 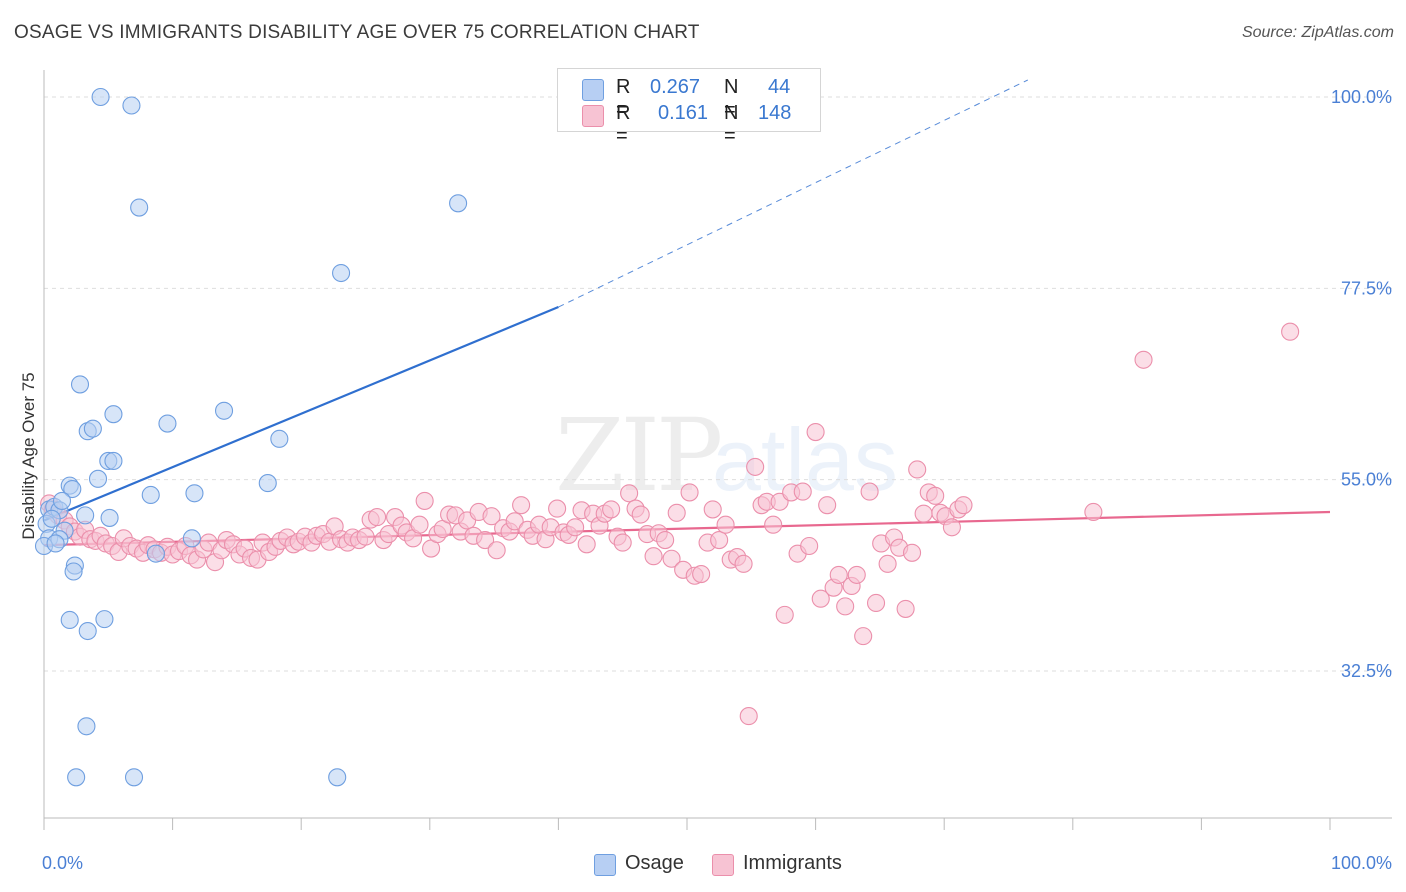 I want to click on immigrants-r-label: R =, so click(x=623, y=124).